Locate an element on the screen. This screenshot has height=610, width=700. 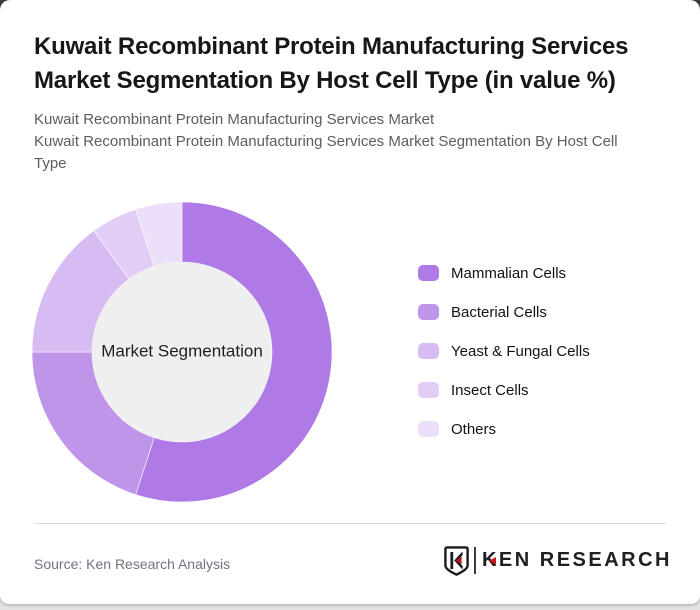
legend-label: Others is located at coordinates (474, 429).